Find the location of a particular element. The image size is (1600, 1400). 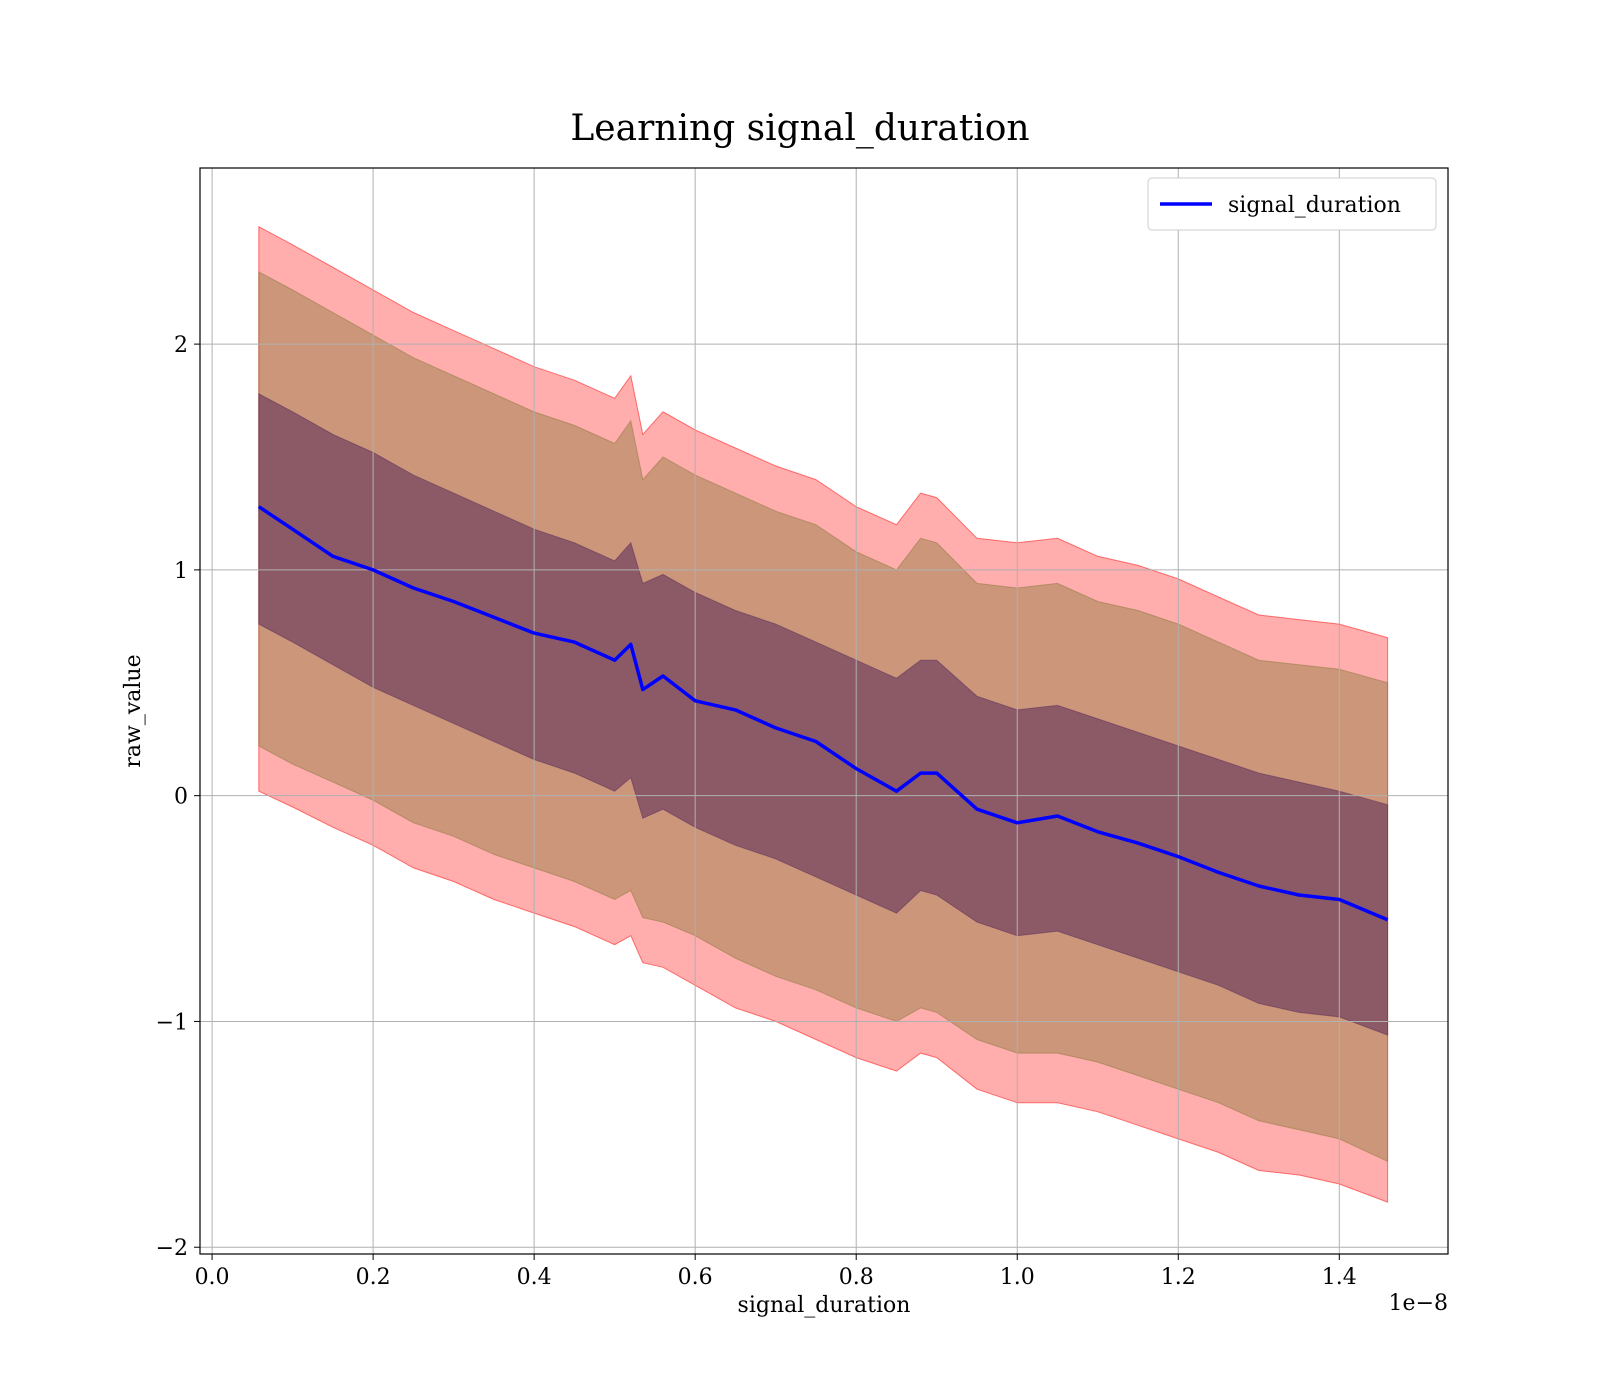

legend: signal_duration is located at coordinates (1292, 204).